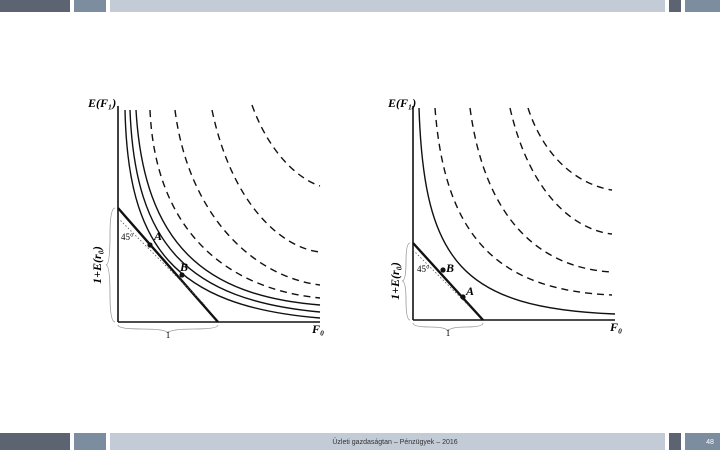 Image resolution: width=720 pixels, height=450 pixels. I want to click on page-number: 48, so click(710, 442).